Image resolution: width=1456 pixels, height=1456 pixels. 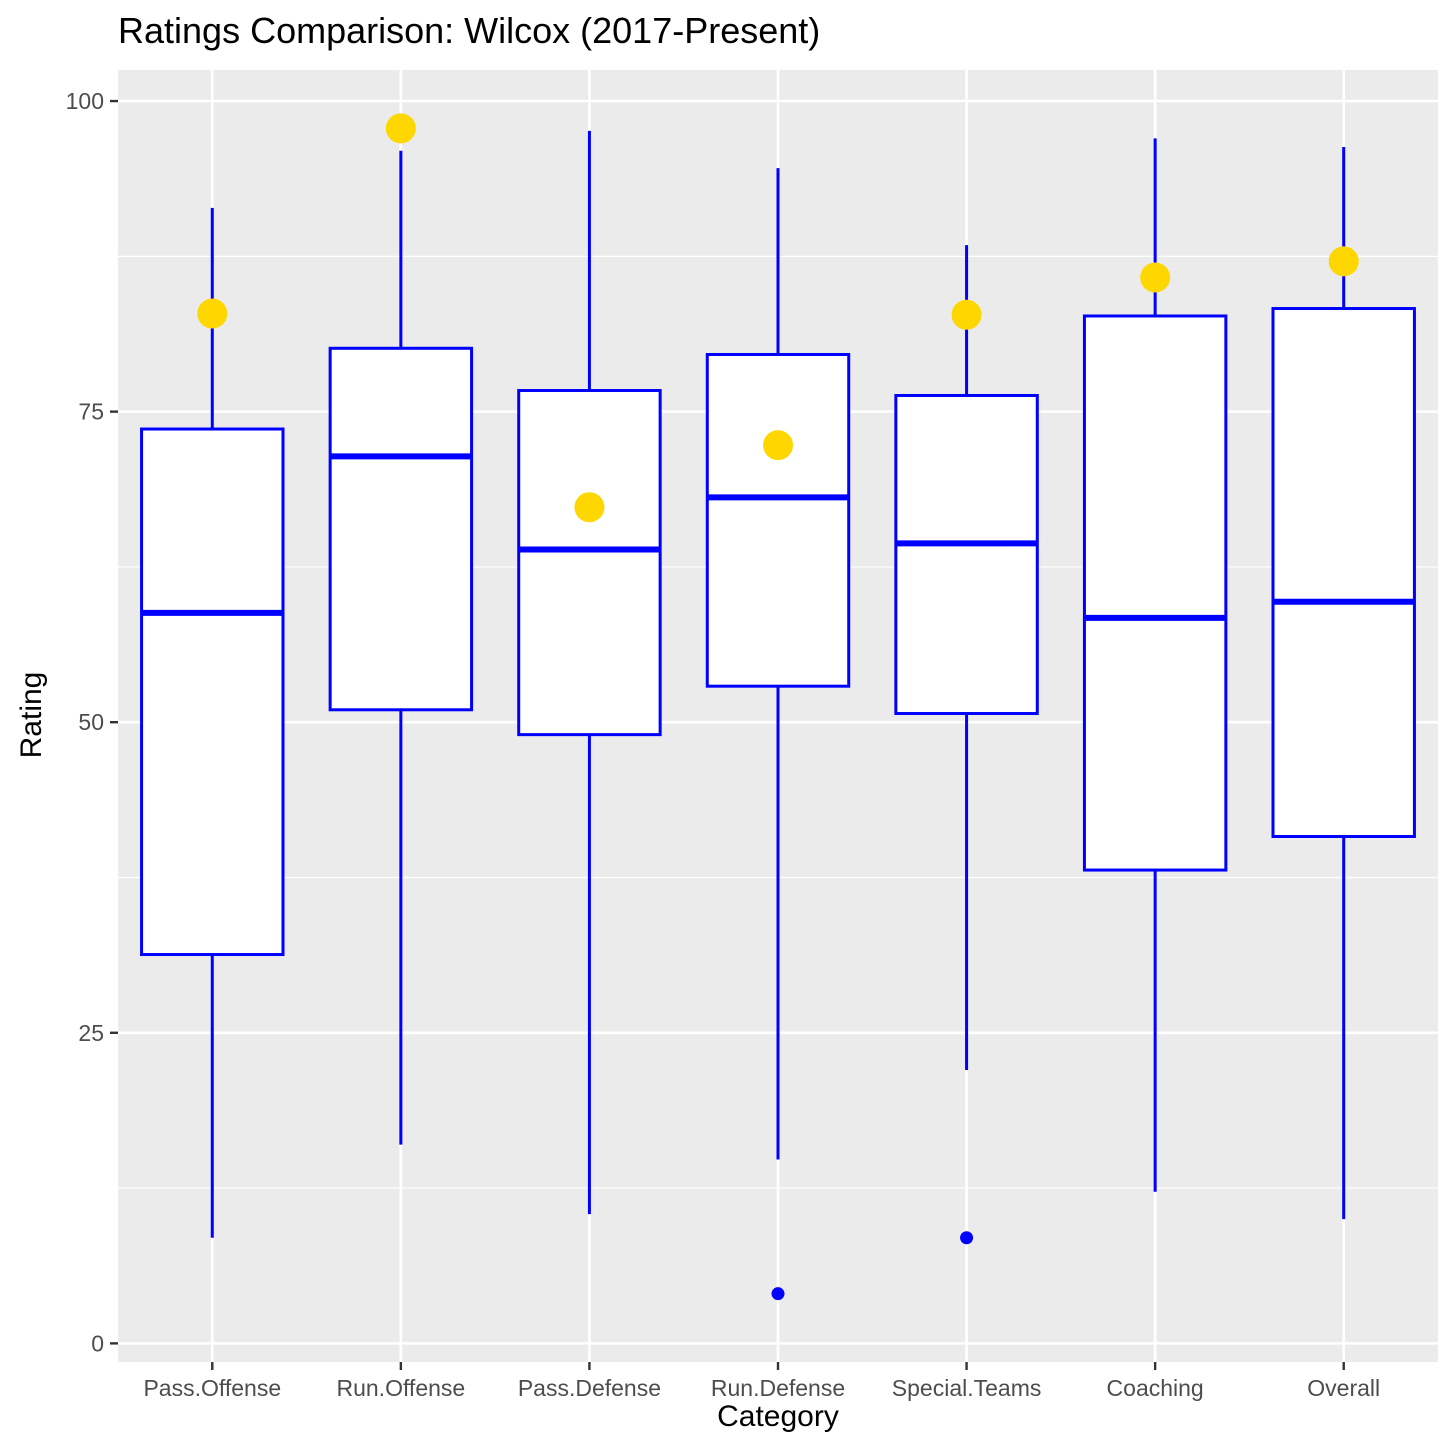 What do you see at coordinates (91, 1033) in the screenshot?
I see `y-tick-label: 25` at bounding box center [91, 1033].